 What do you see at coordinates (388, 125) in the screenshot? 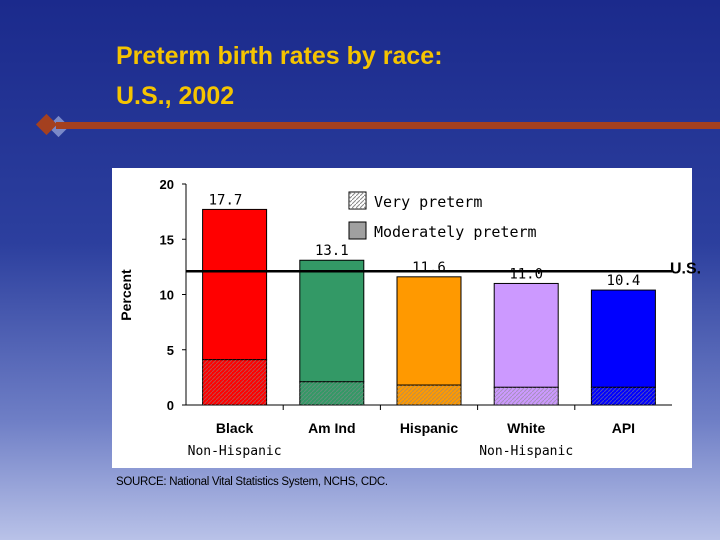
I see `title-divider` at bounding box center [388, 125].